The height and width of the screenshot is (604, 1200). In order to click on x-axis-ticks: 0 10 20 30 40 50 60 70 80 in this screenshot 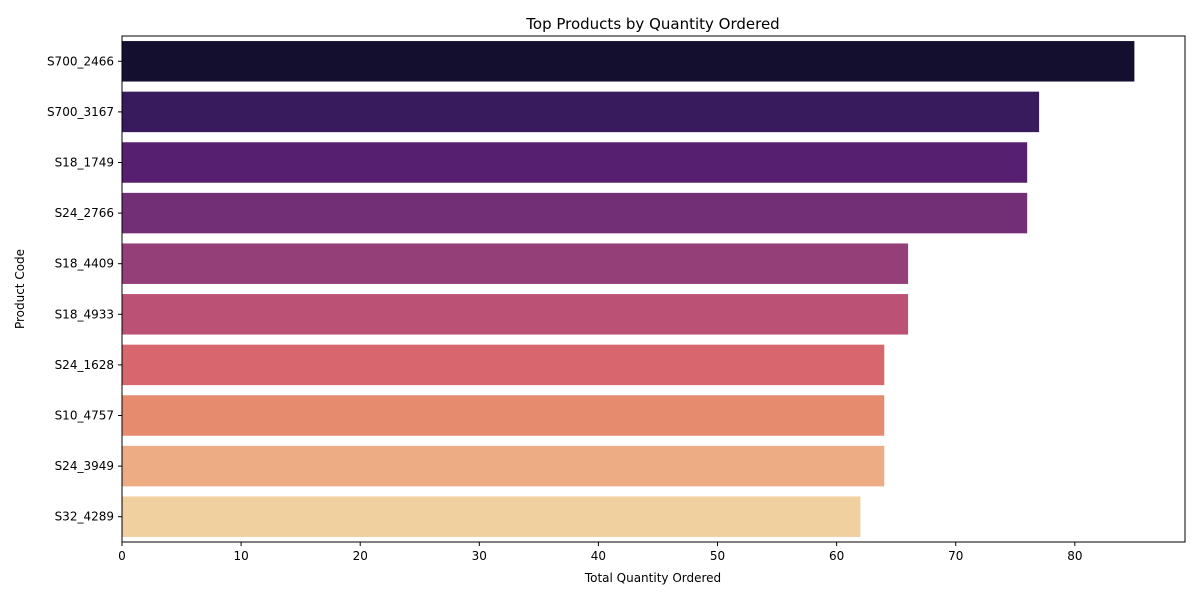, I will do `click(600, 552)`.